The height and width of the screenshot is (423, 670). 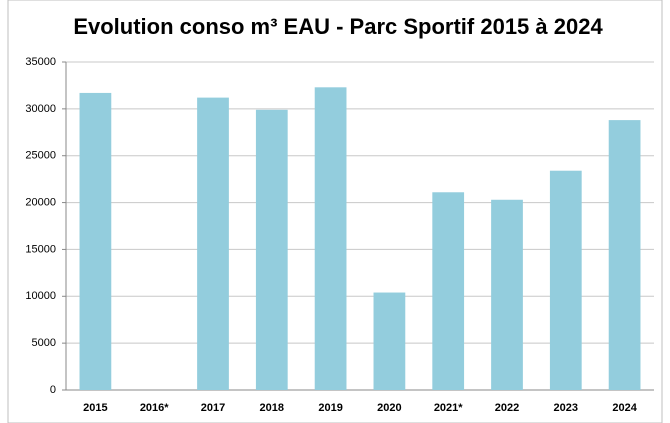 What do you see at coordinates (40, 62) in the screenshot?
I see `y-tick-label: 35000` at bounding box center [40, 62].